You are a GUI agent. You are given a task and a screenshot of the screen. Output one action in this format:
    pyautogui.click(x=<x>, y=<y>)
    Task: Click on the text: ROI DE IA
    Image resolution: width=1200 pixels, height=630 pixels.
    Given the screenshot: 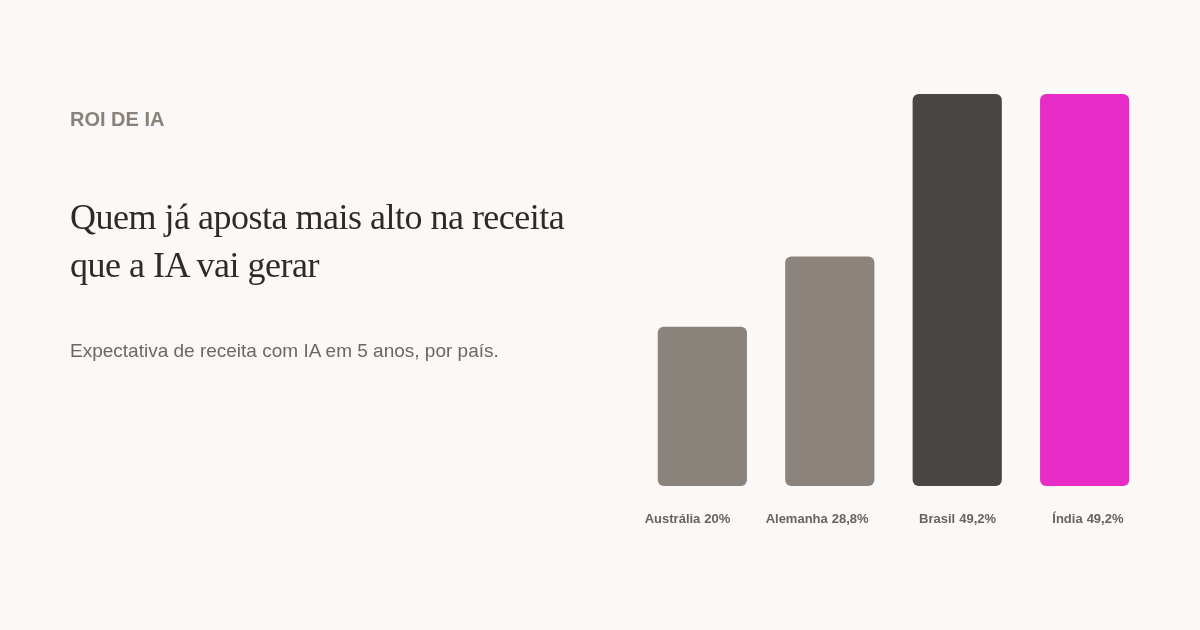 What is the action you would take?
    pyautogui.click(x=118, y=119)
    